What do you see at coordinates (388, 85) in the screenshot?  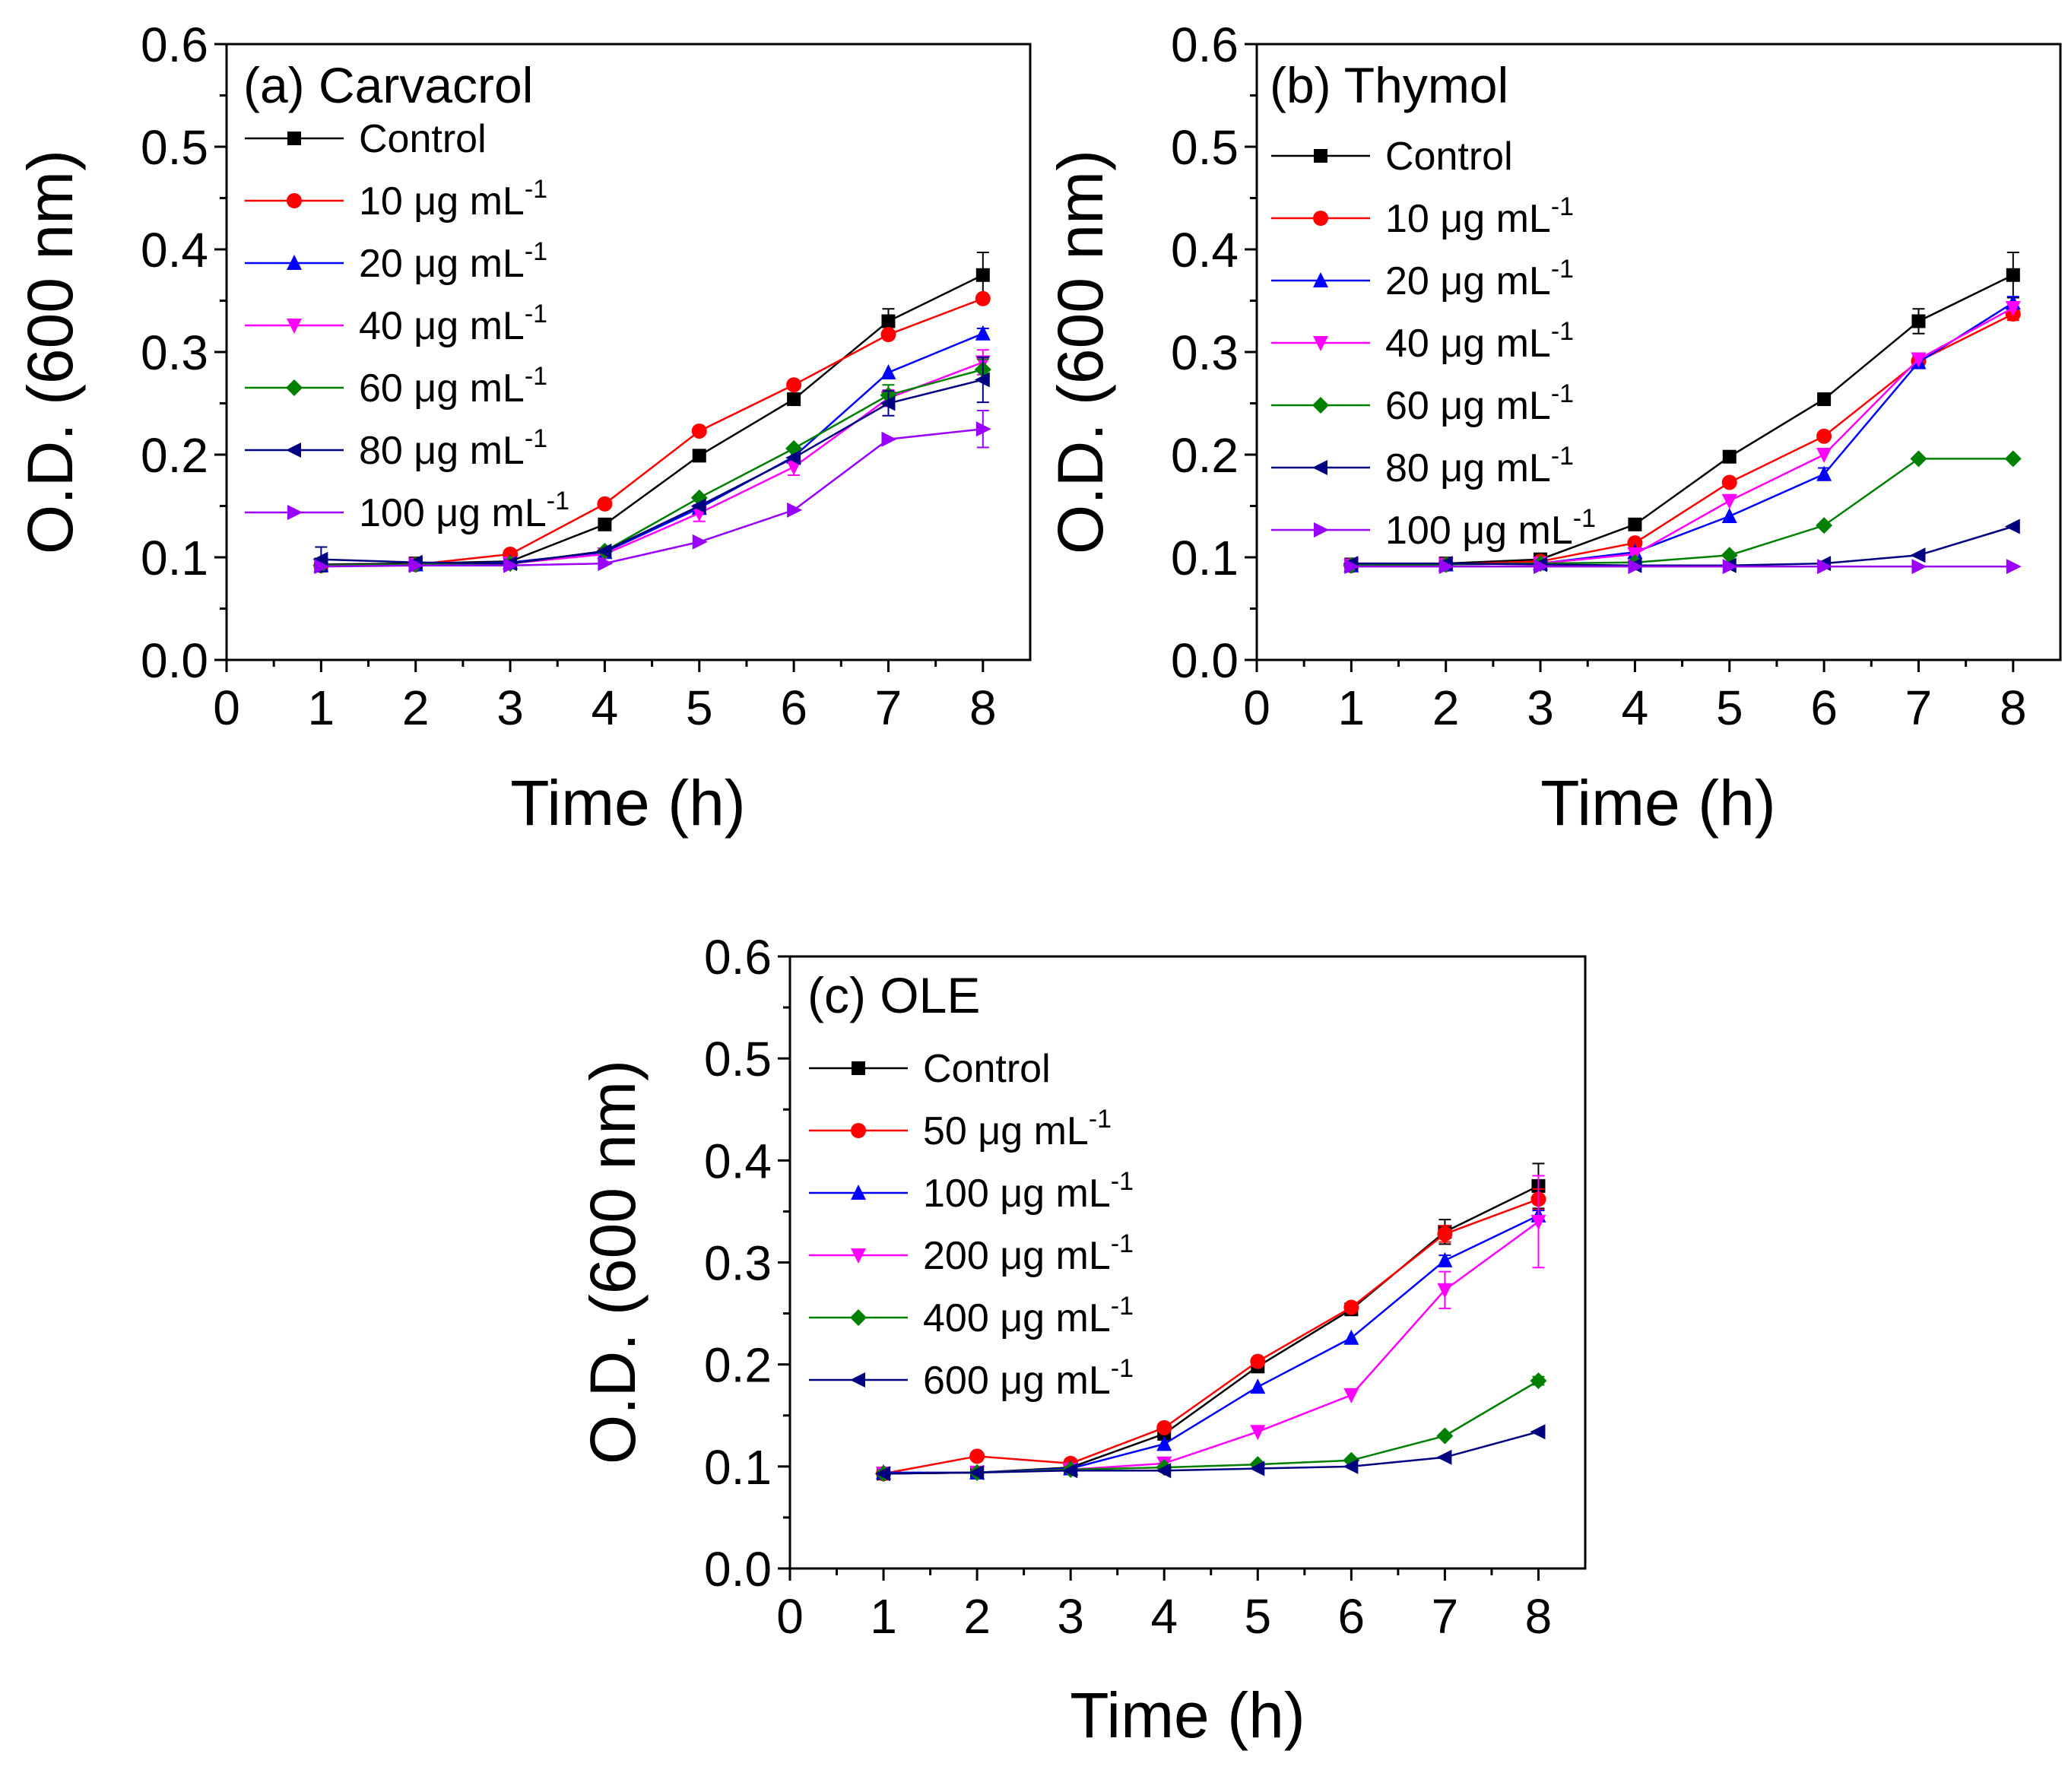 I see `chart-a-panel-title: (a) Carvacrol` at bounding box center [388, 85].